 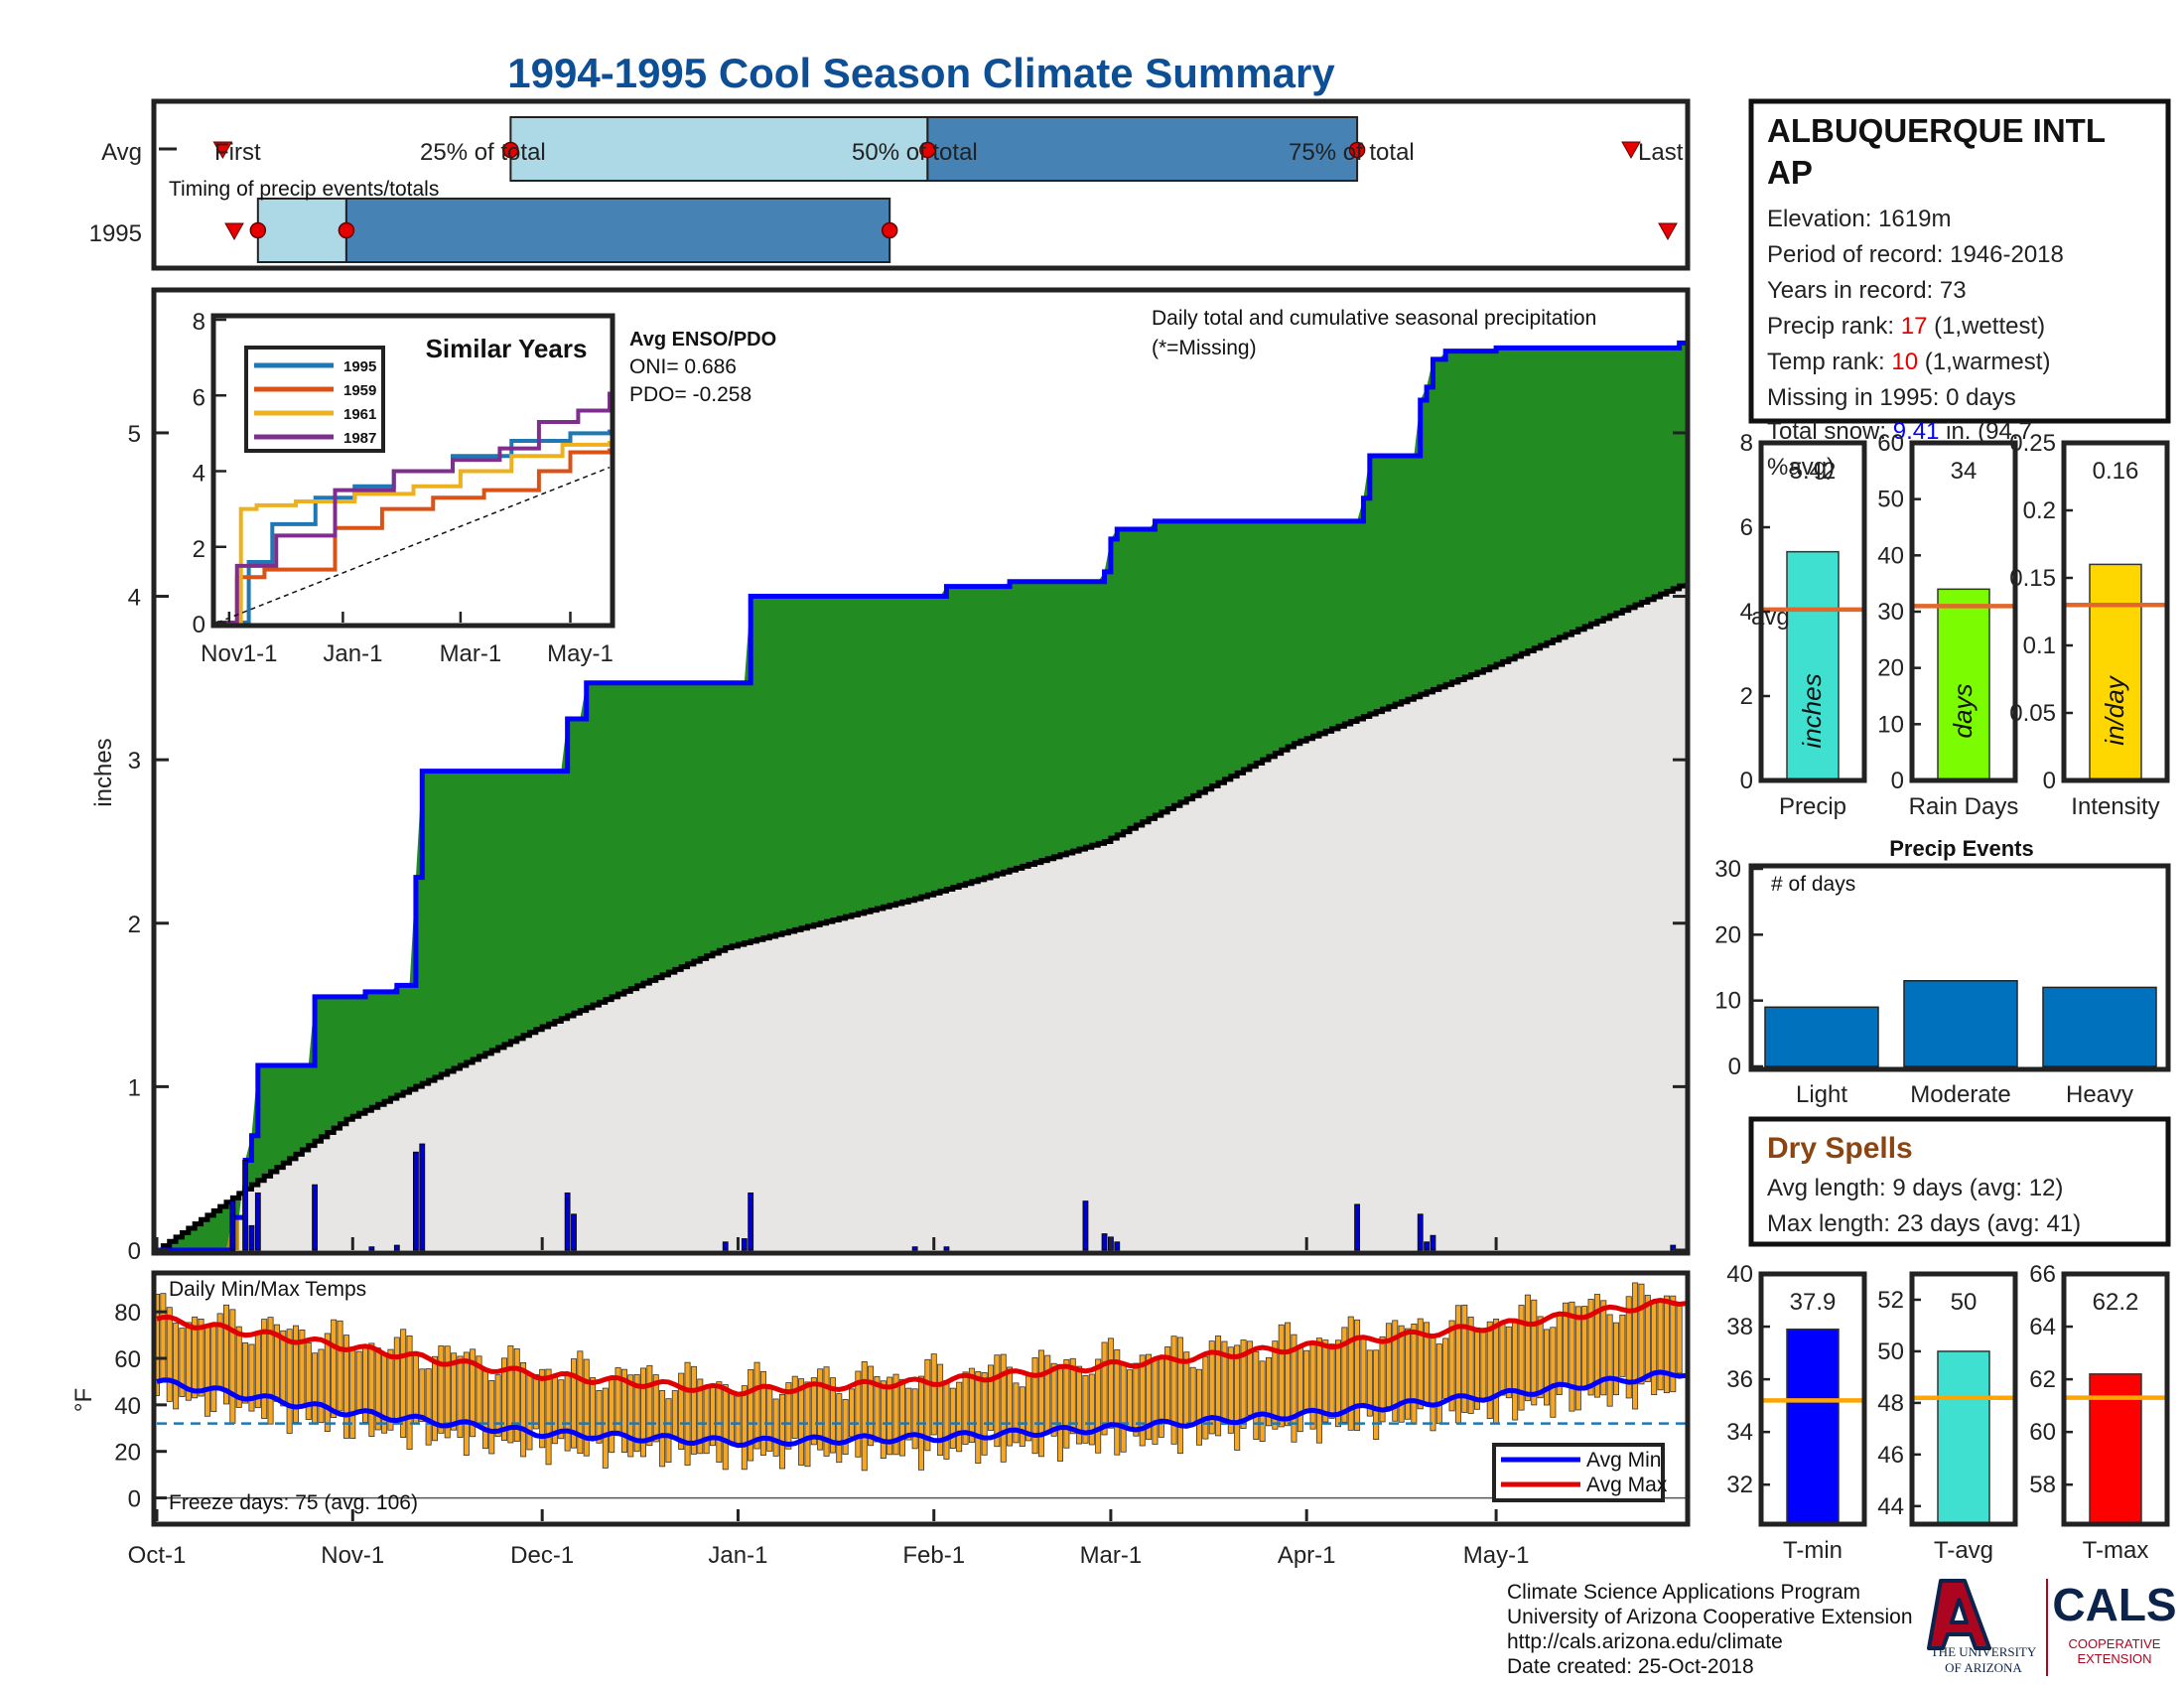 What do you see at coordinates (403, 488) in the screenshot?
I see `inset-axes: 0 2 4 6 8 Nov1-1 Jan-1 Mar-1 May-1` at bounding box center [403, 488].